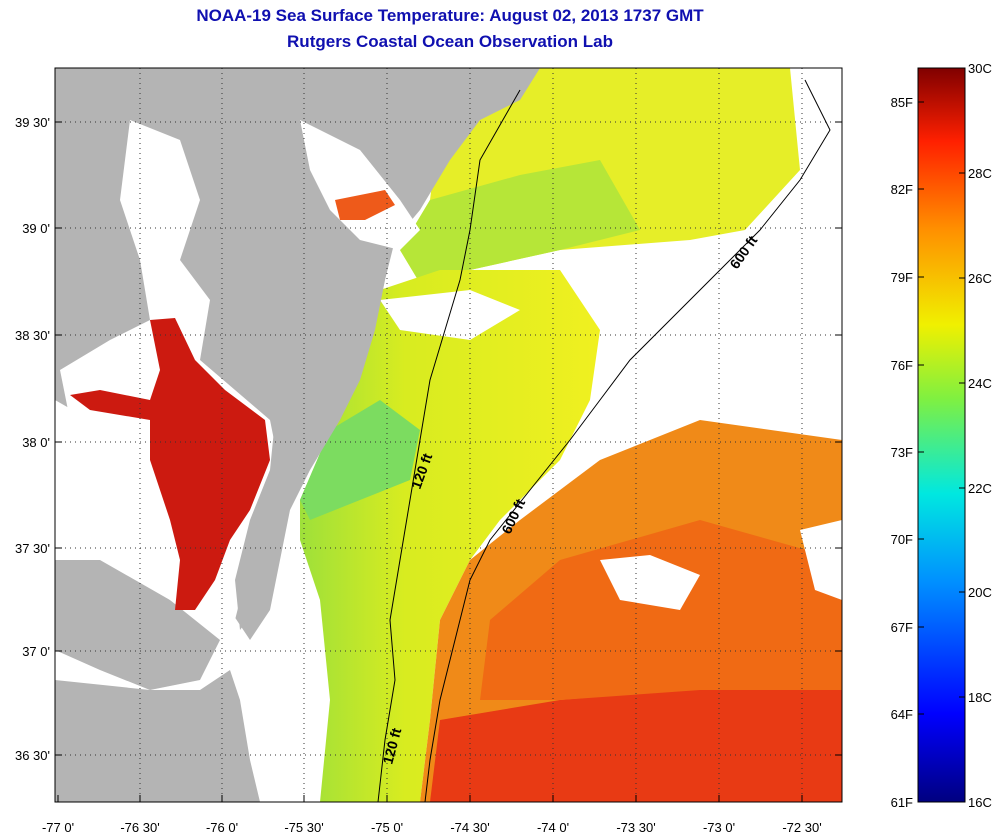  I want to click on colorbar-fahrenheit-label: 79F, so click(902, 277).